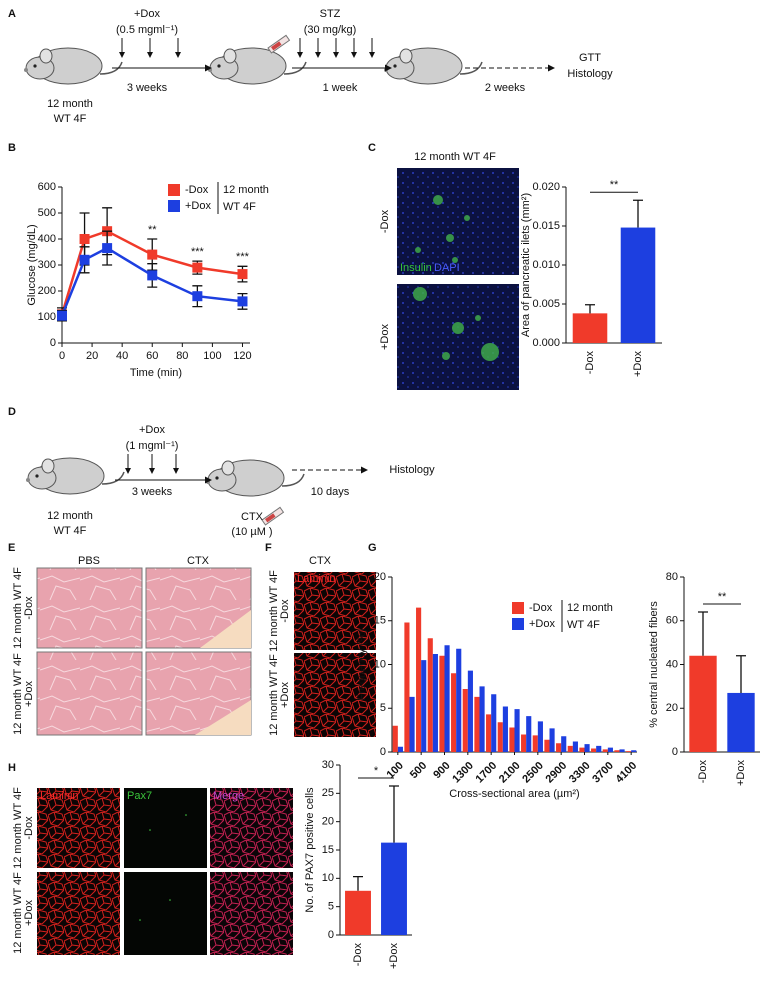 The image size is (781, 986). Describe the element at coordinates (139, 796) in the screenshot. I see `stain-label: Pax7` at that location.